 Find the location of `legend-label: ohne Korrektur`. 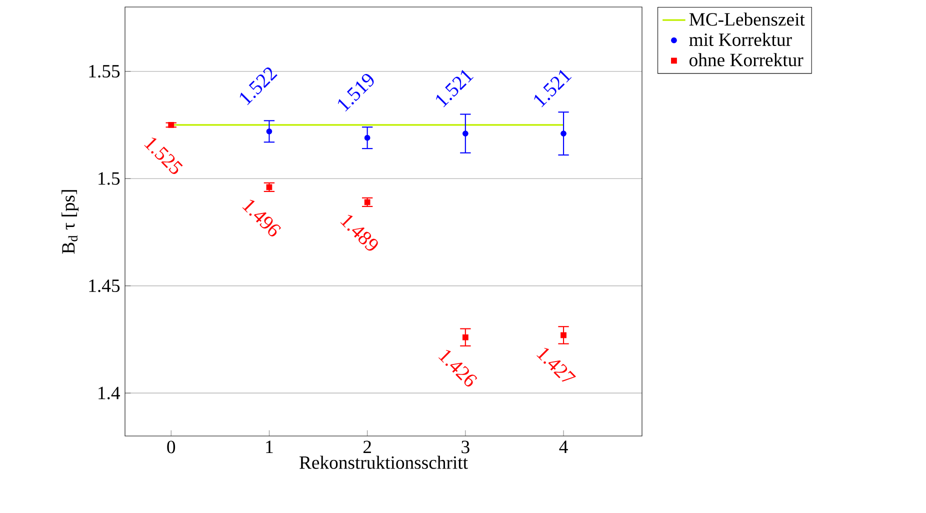

legend-label: ohne Korrektur is located at coordinates (747, 59).